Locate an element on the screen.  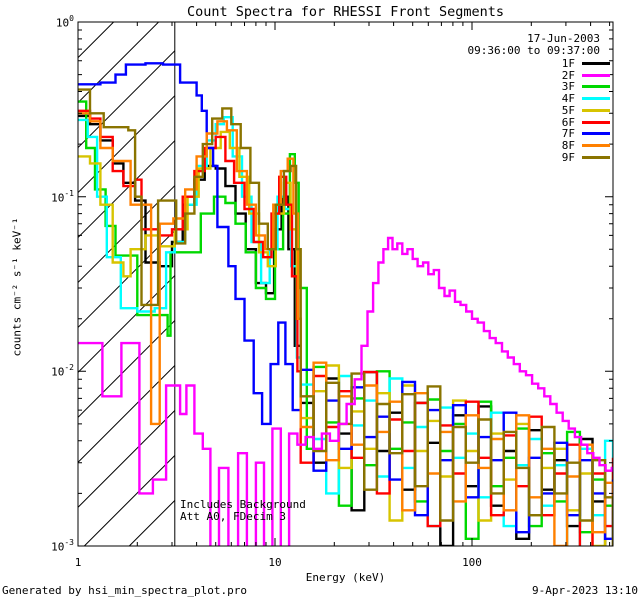
generator-credit: Generated by hsi_min_spectra_plot.pro is located at coordinates (125, 590).